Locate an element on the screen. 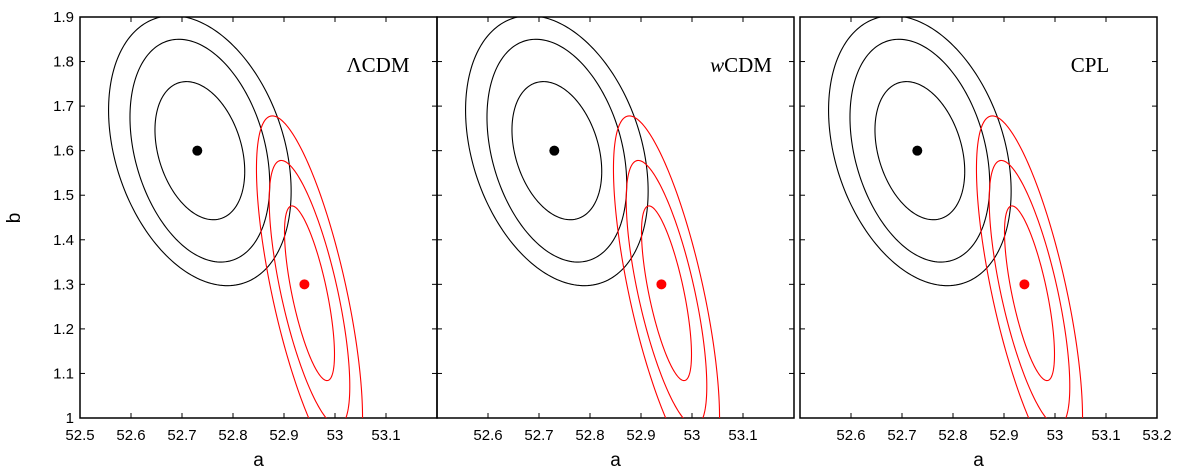 The image size is (1189, 470). y-tick-label: 1.1 is located at coordinates (63, 373).